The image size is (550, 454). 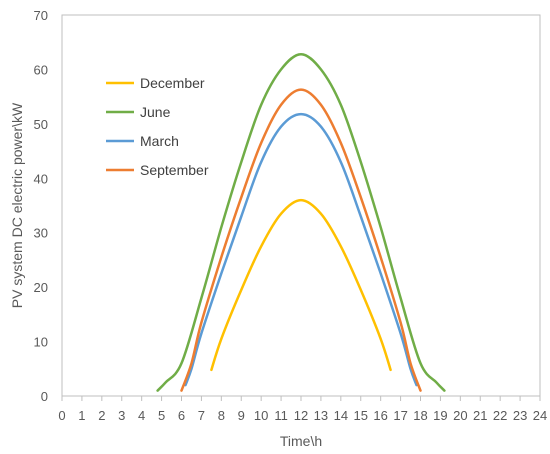 What do you see at coordinates (301, 441) in the screenshot?
I see `x-axis-title: Time\h` at bounding box center [301, 441].